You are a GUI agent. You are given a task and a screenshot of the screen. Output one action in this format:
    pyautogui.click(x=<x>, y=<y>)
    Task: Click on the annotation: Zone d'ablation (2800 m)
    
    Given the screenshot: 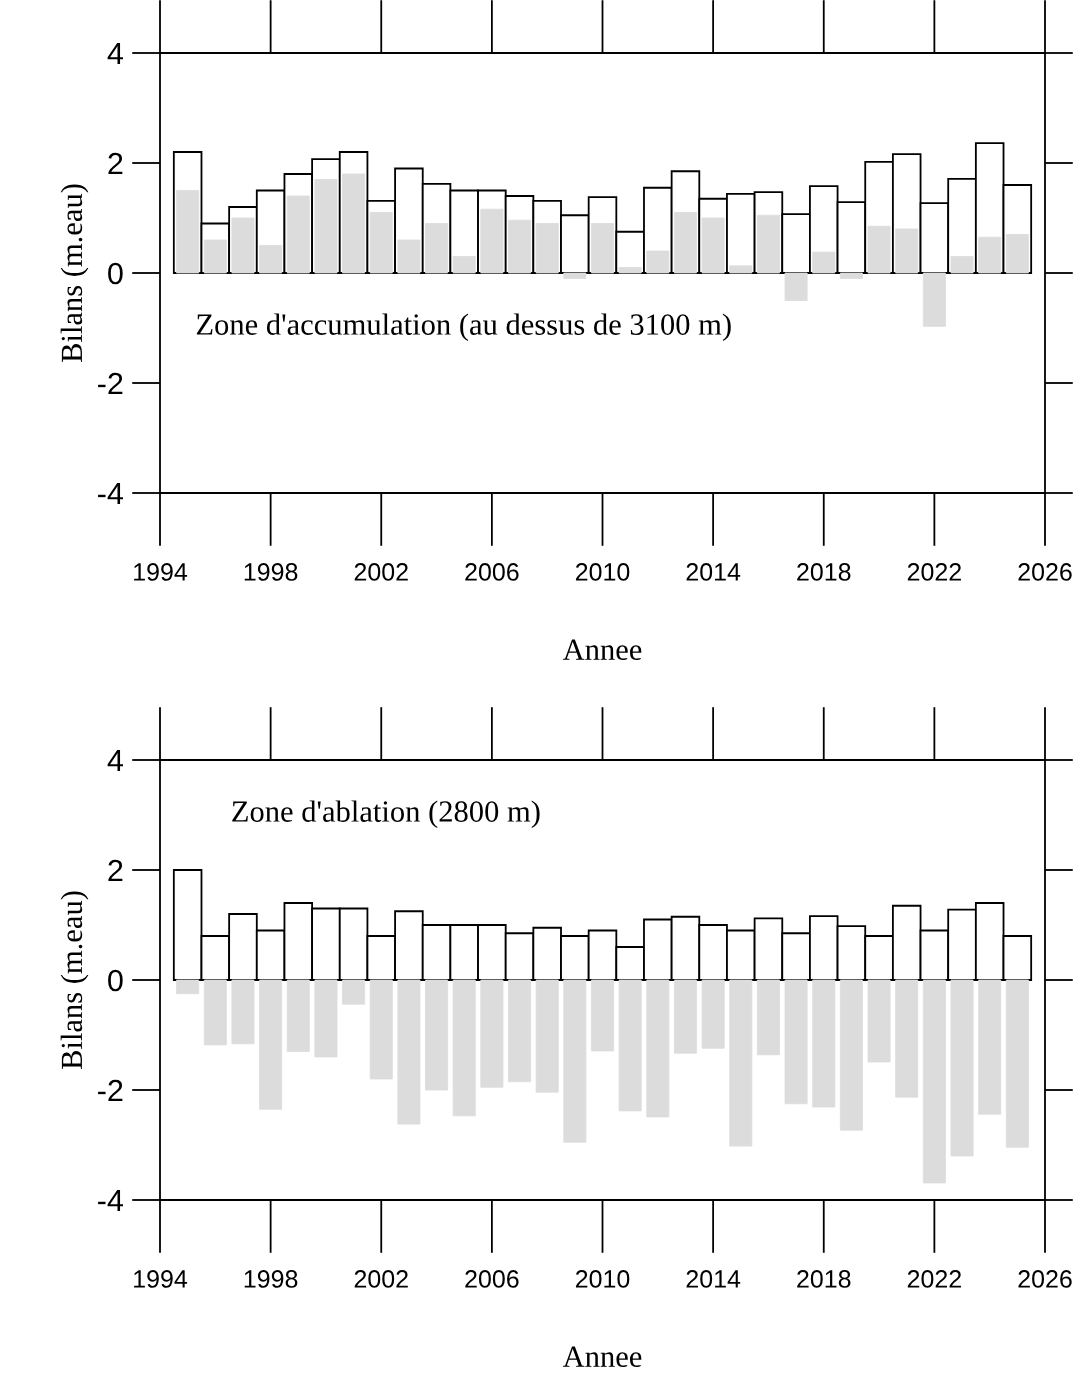 What is the action you would take?
    pyautogui.click(x=386, y=814)
    